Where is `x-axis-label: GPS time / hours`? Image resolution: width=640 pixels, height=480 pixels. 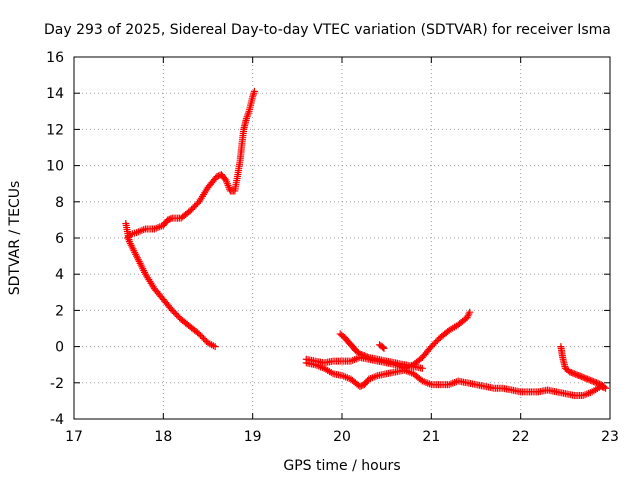
x-axis-label: GPS time / hours is located at coordinates (341, 466).